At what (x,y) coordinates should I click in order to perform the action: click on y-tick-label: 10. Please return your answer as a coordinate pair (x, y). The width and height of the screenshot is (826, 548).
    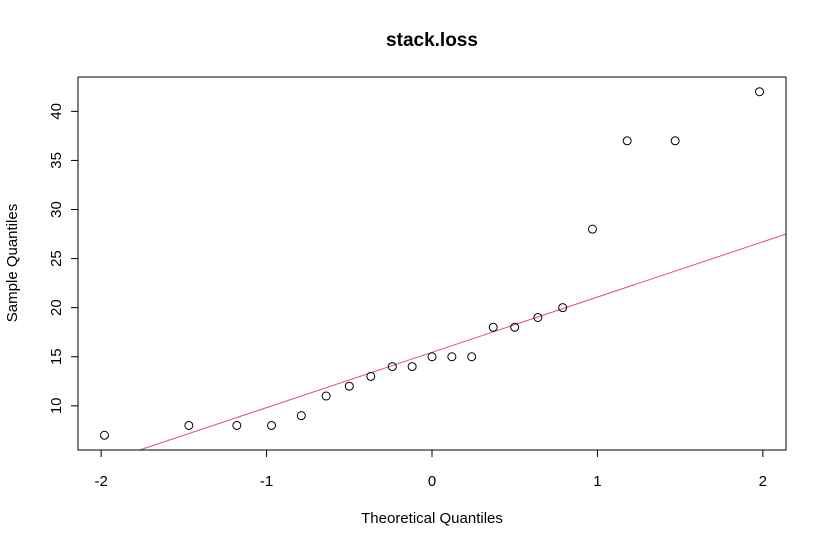
    Looking at the image, I should click on (56, 405).